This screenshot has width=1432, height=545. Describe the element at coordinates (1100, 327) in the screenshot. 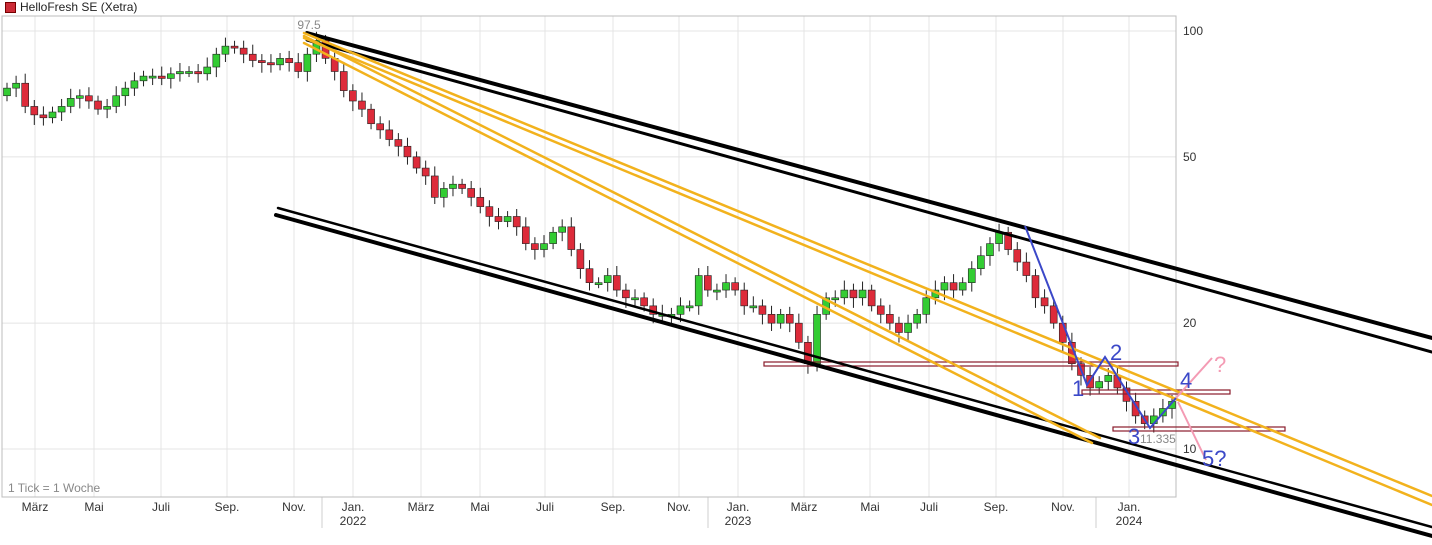

I see `wave-path` at that location.